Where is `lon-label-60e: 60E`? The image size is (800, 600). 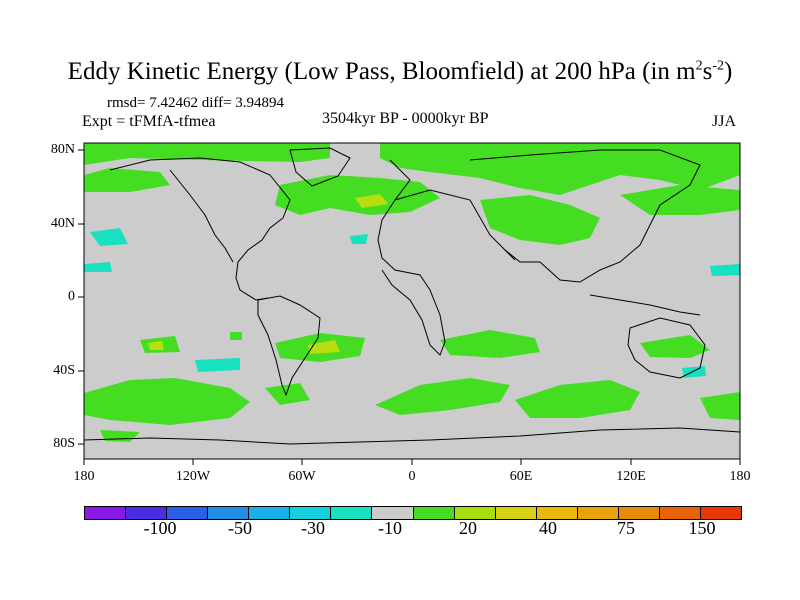 lon-label-60e: 60E is located at coordinates (521, 476).